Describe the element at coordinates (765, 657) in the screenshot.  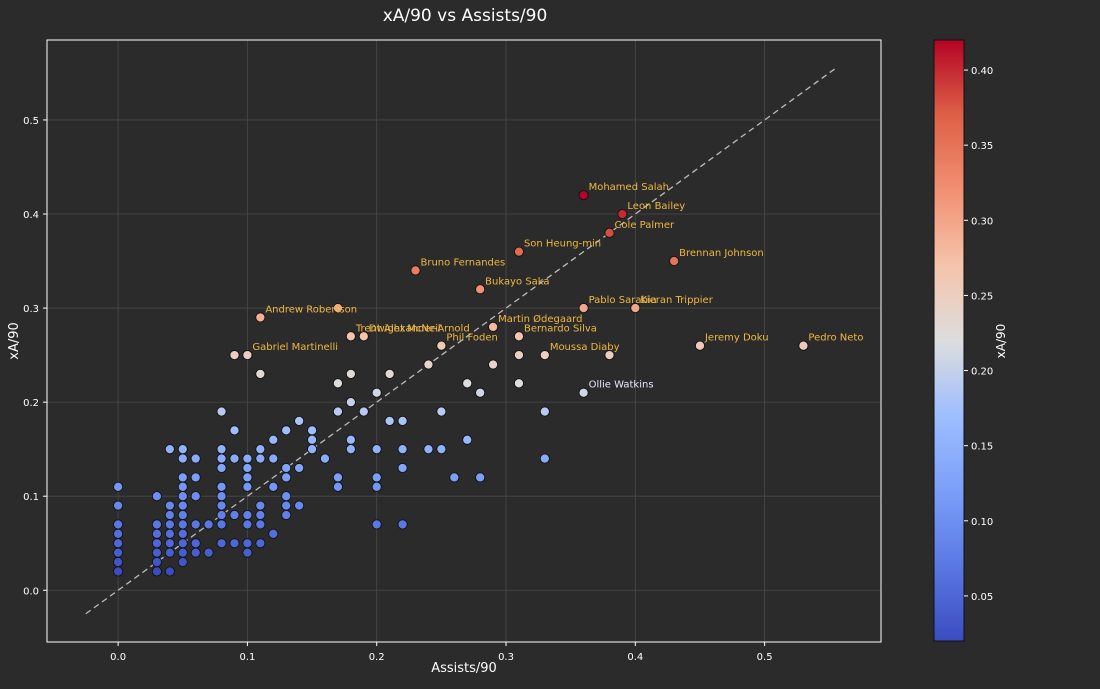
I see `x-tick-label: 0.5` at that location.